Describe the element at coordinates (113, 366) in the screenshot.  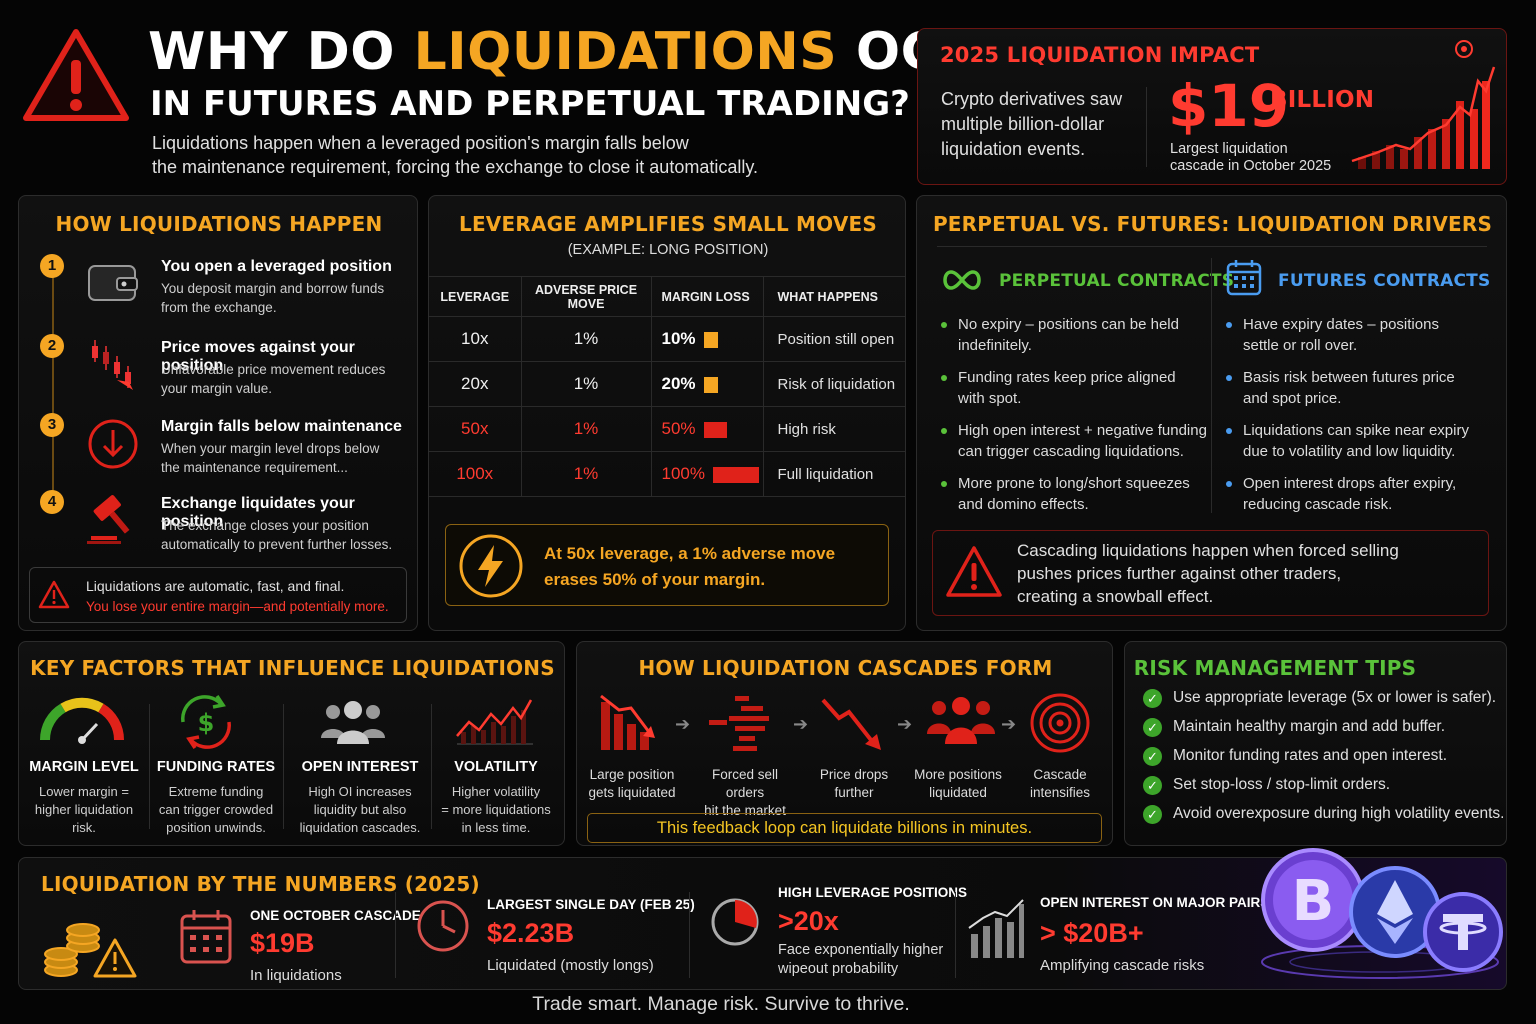
I see `falling-candles-icon` at that location.